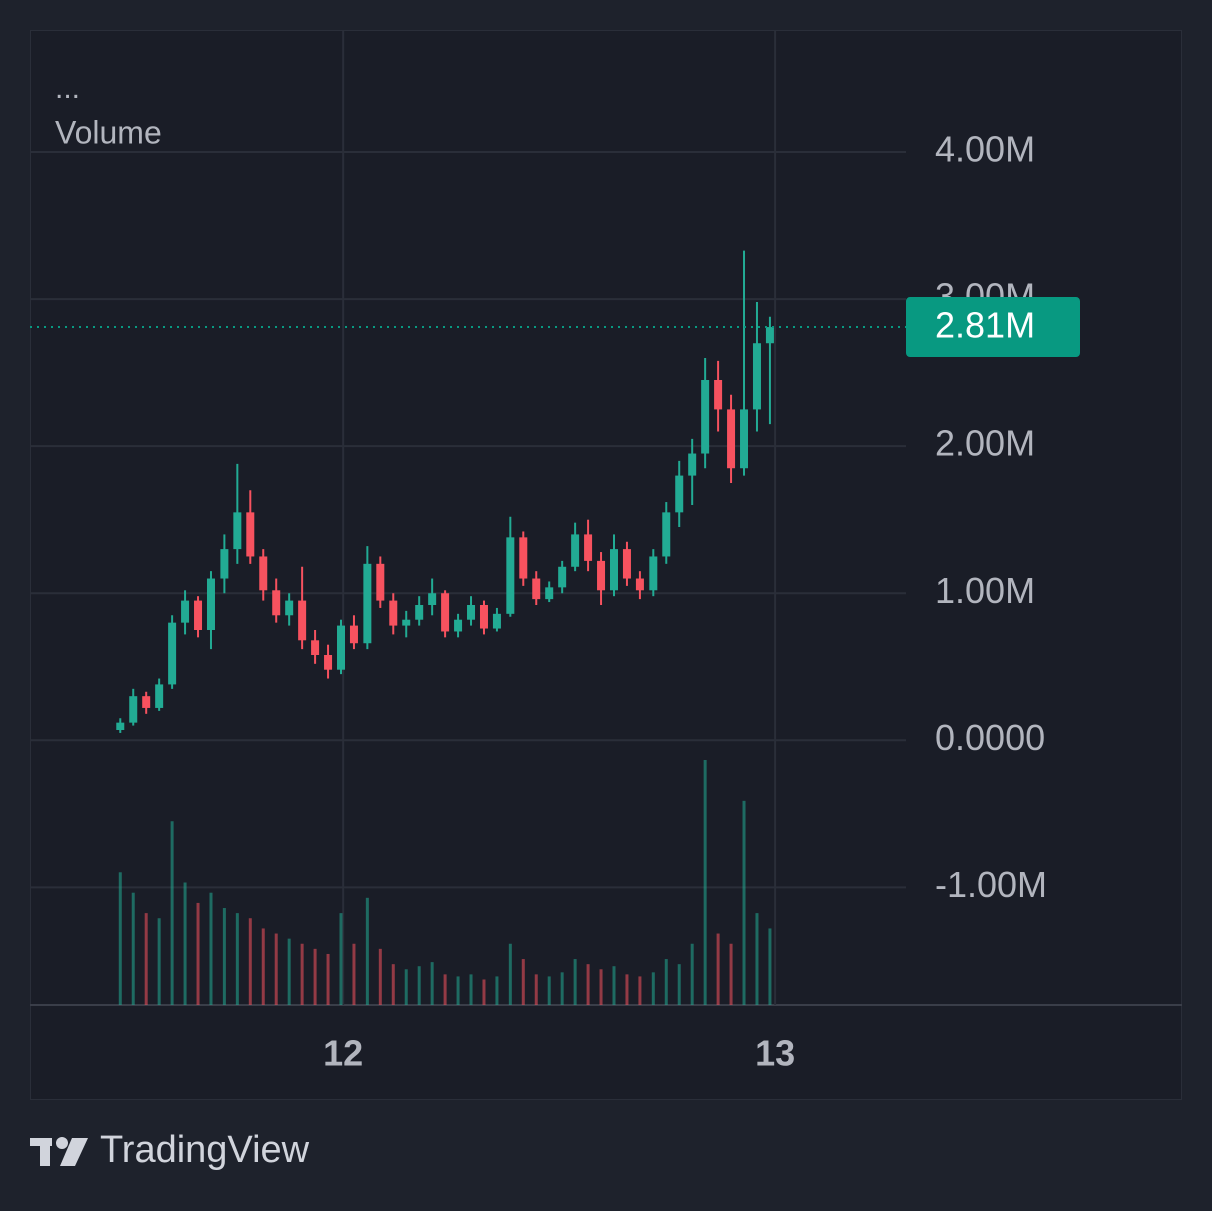 The height and width of the screenshot is (1211, 1212). I want to click on y-tick-label: 0.0000, so click(990, 737).